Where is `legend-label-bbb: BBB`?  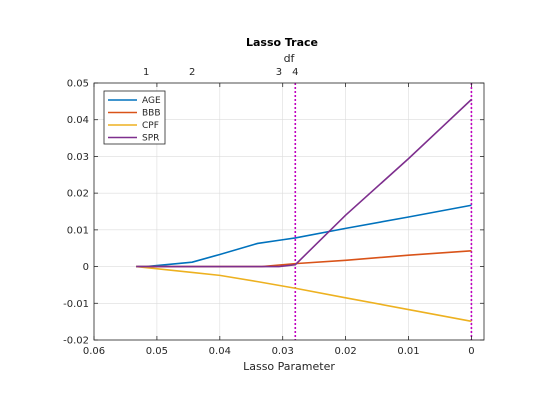
legend-label-bbb: BBB is located at coordinates (151, 114).